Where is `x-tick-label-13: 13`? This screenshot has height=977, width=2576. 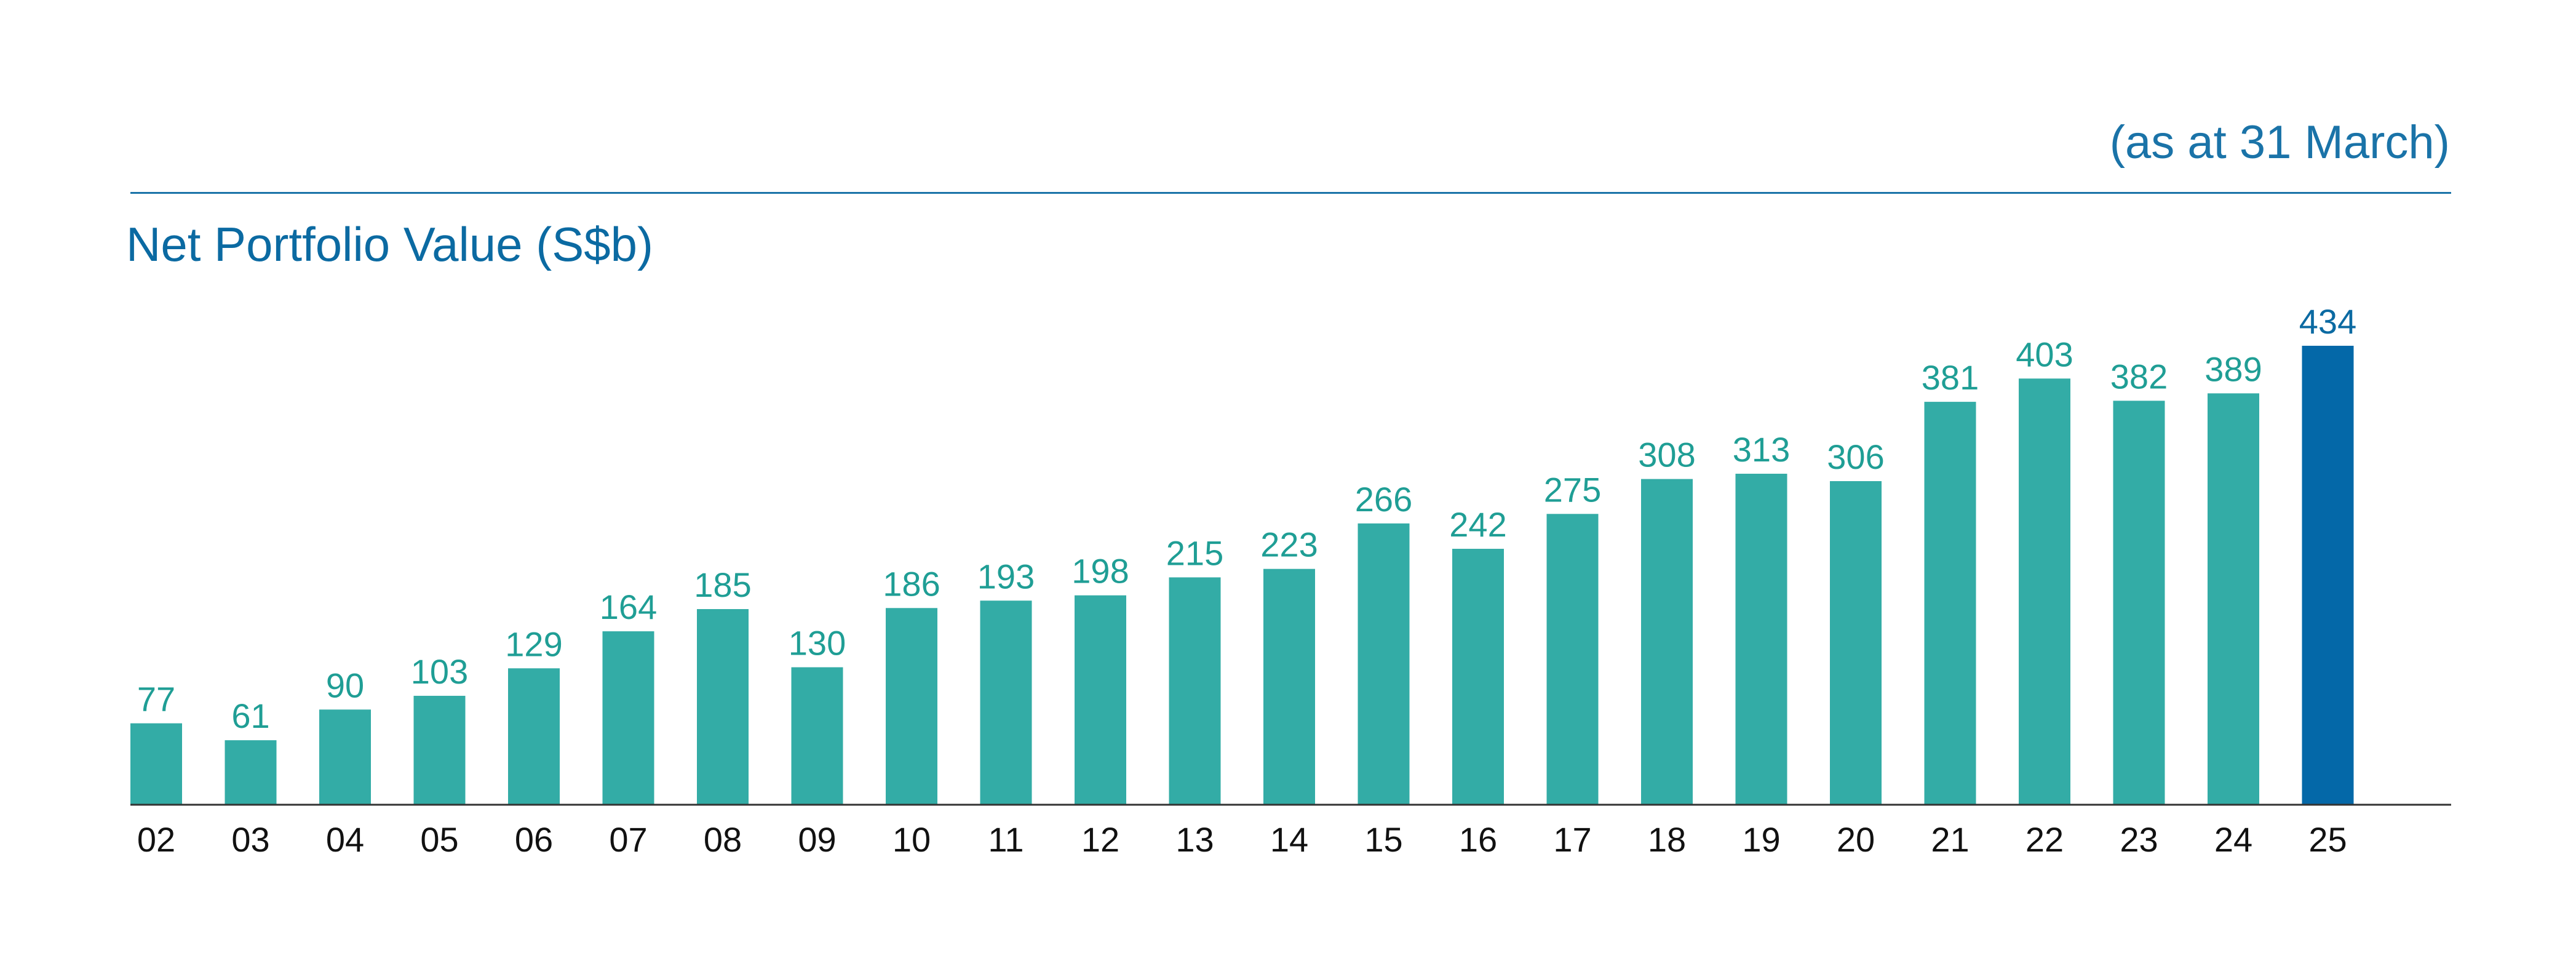 x-tick-label-13: 13 is located at coordinates (1194, 839).